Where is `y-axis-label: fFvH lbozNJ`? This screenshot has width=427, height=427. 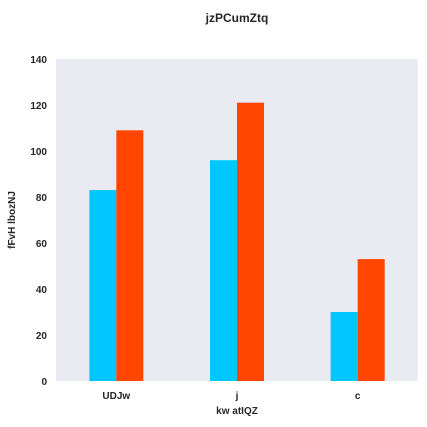 y-axis-label: fFvH lbozNJ is located at coordinates (12, 220).